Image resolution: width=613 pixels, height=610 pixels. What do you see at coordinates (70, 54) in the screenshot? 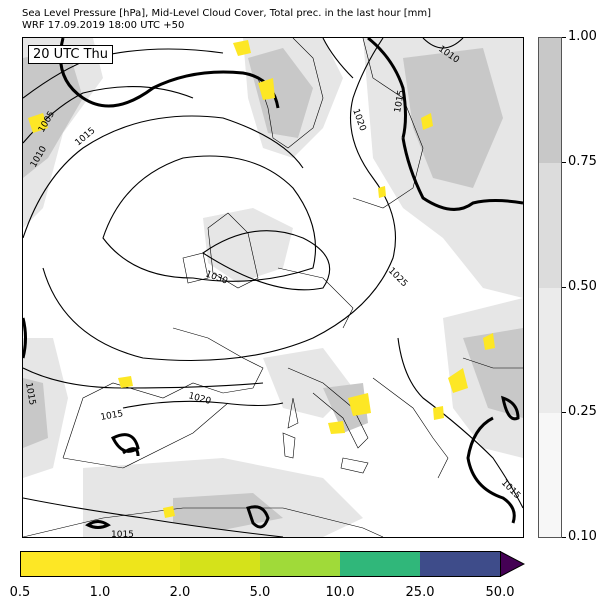
I see `forecast-time-label: 20 UTC Thu` at bounding box center [70, 54].